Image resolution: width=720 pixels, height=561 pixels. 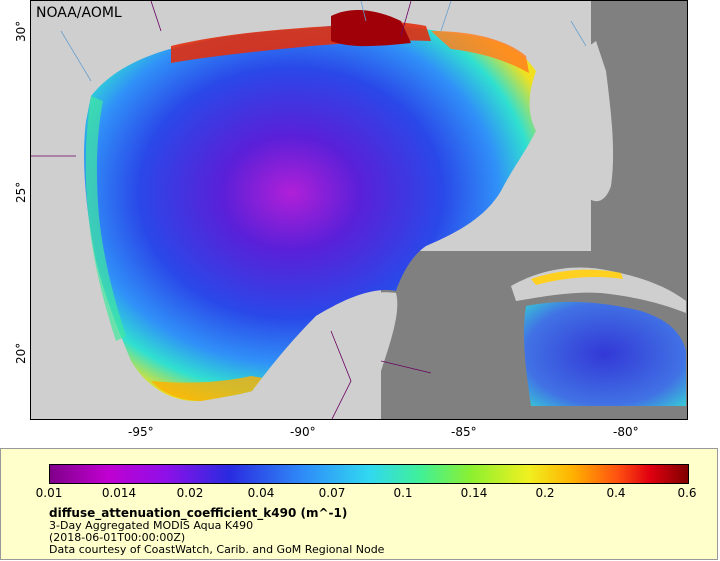 I want to click on cuba-north-coast-band, so click(x=577, y=277).